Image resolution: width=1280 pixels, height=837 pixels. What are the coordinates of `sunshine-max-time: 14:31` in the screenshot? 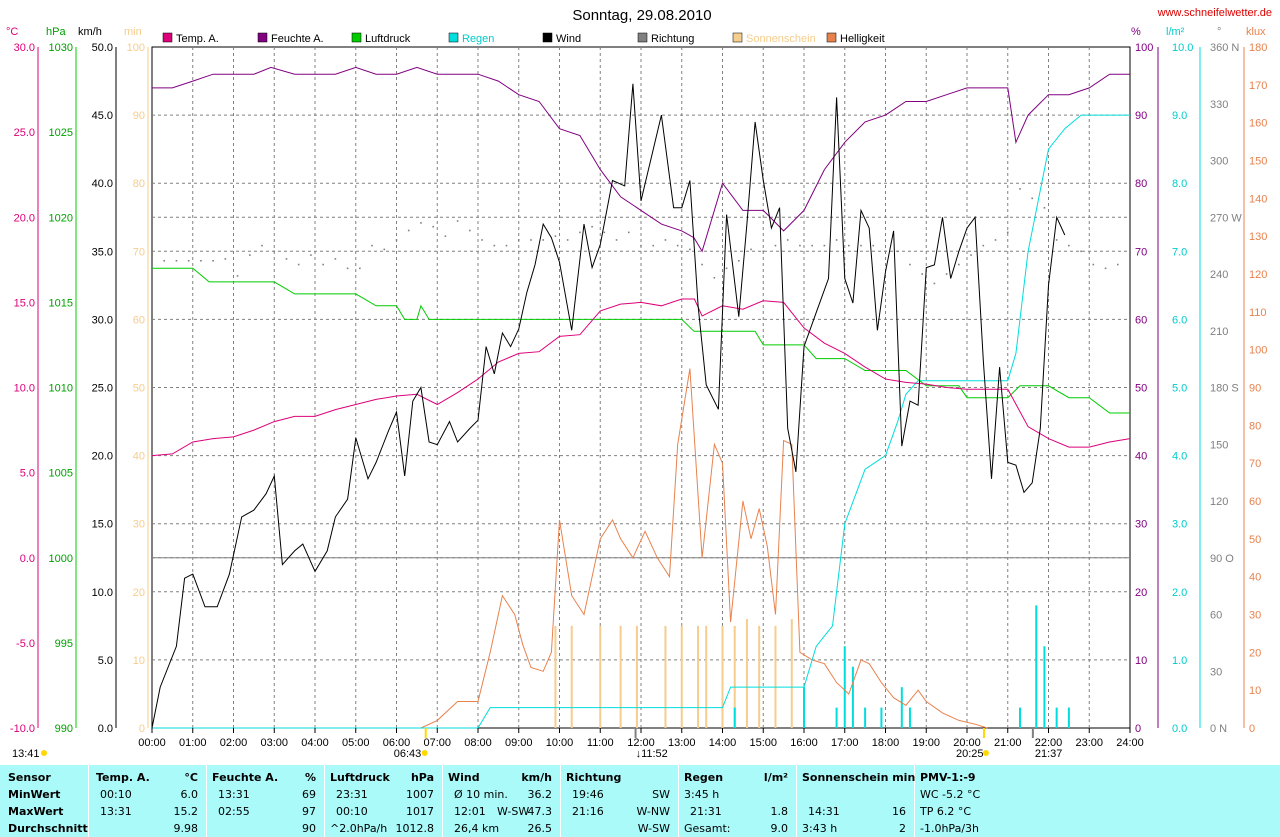 It's located at (824, 811).